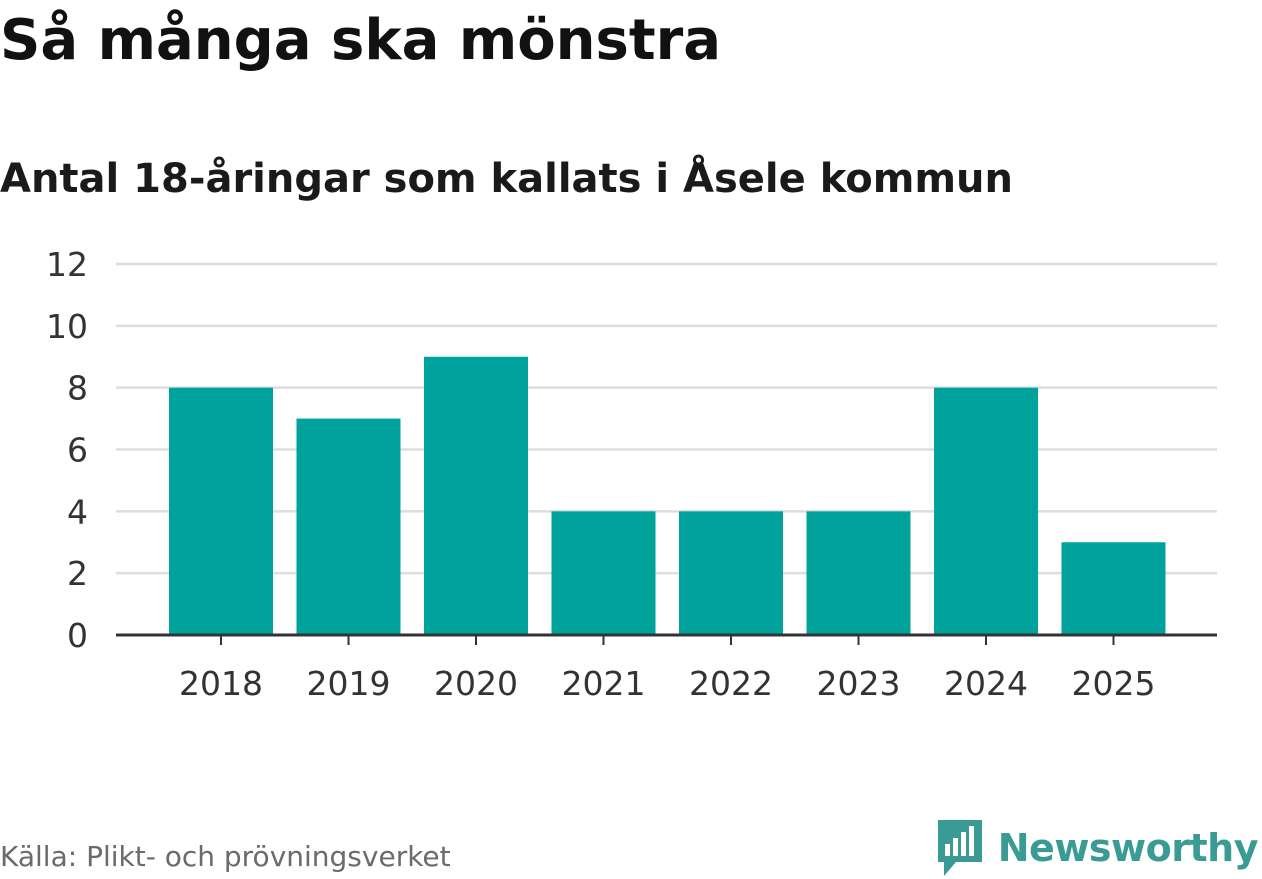 This screenshot has width=1262, height=879. I want to click on brand-logo: Newsworthy, so click(1097, 848).